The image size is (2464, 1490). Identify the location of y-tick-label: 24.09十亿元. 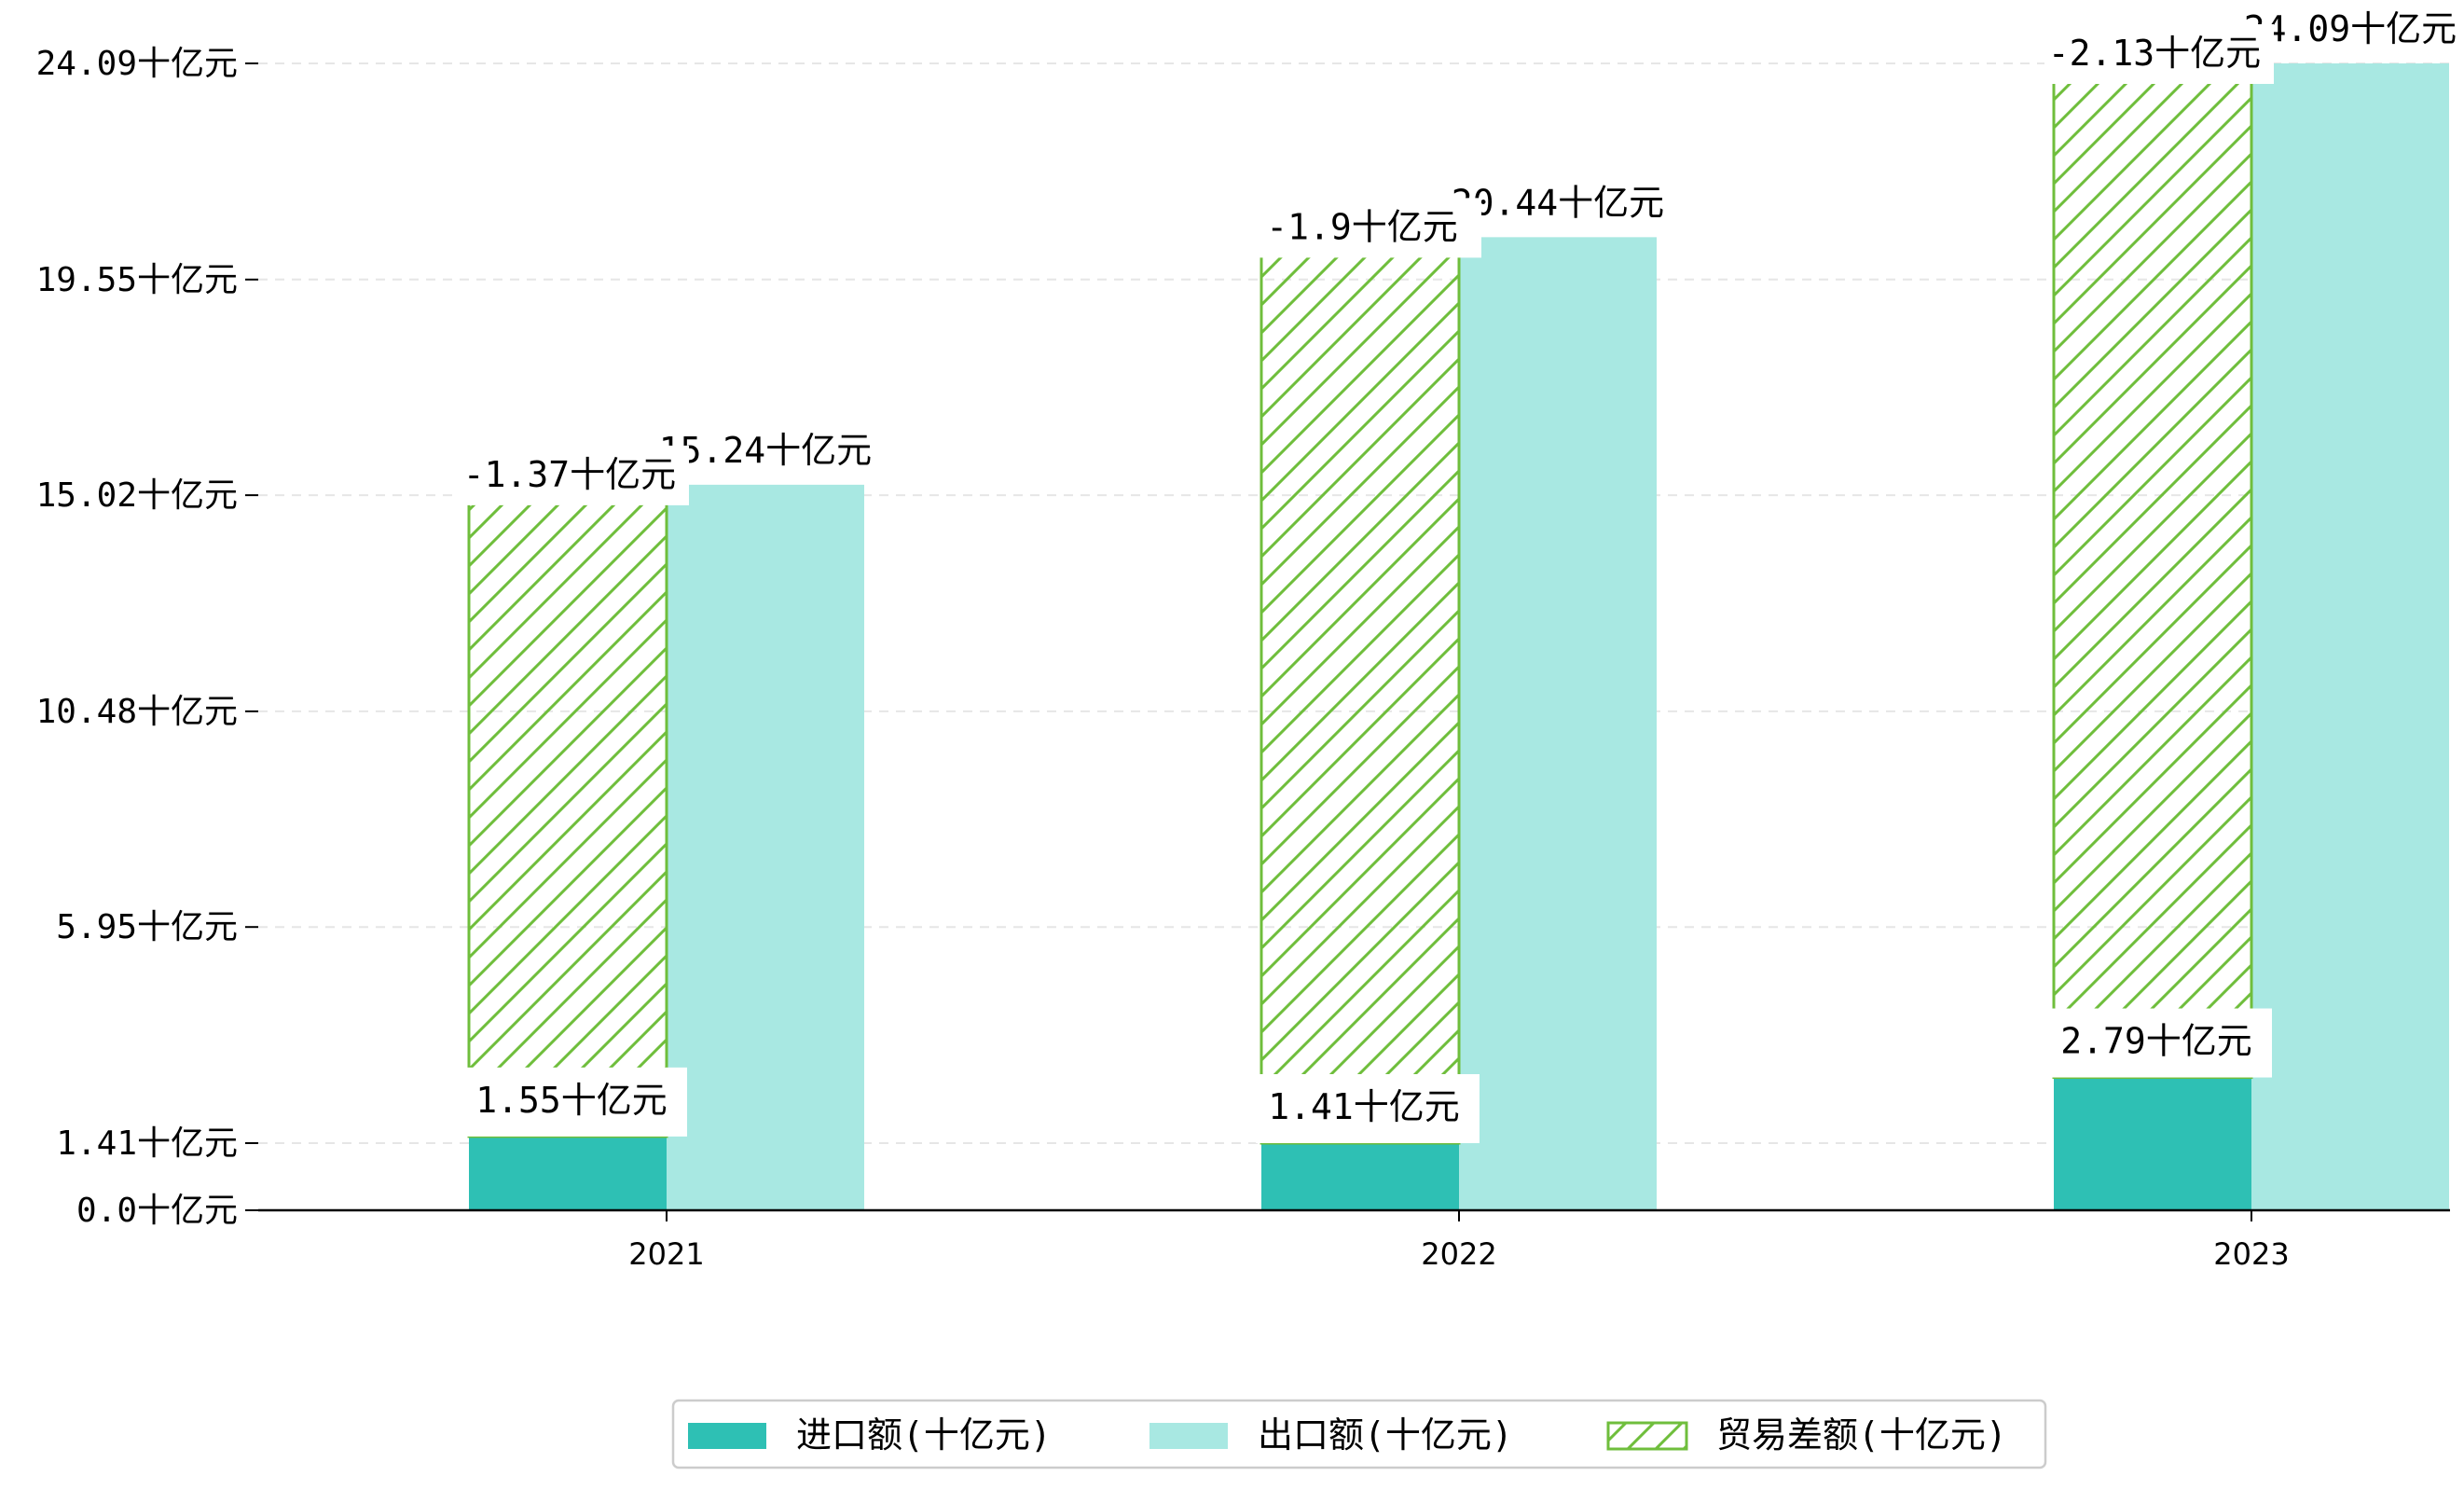
(137, 64).